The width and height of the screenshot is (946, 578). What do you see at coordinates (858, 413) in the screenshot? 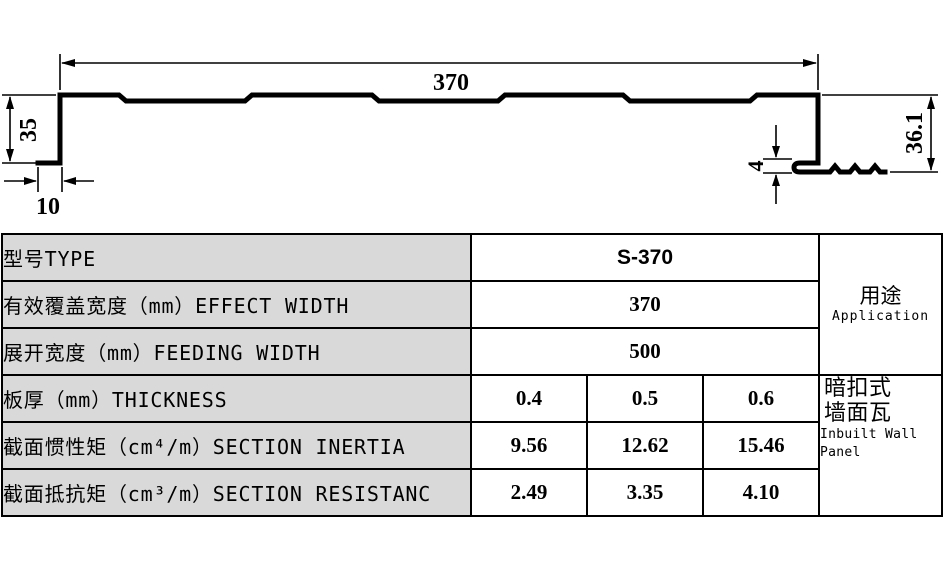
I see `application-type-cn-line2: 墙面瓦` at bounding box center [858, 413].